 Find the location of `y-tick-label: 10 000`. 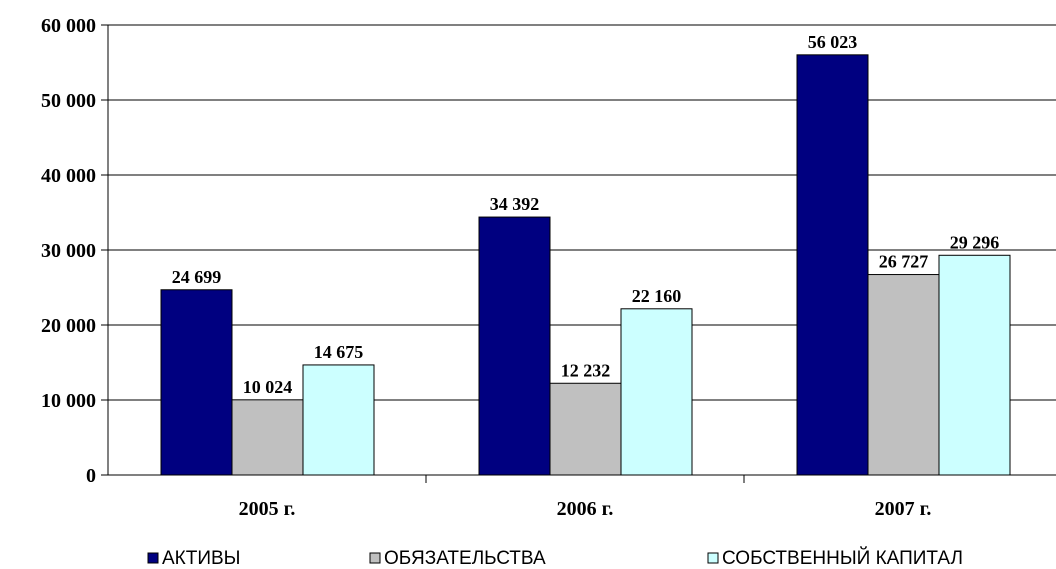

y-tick-label: 10 000 is located at coordinates (68, 401).